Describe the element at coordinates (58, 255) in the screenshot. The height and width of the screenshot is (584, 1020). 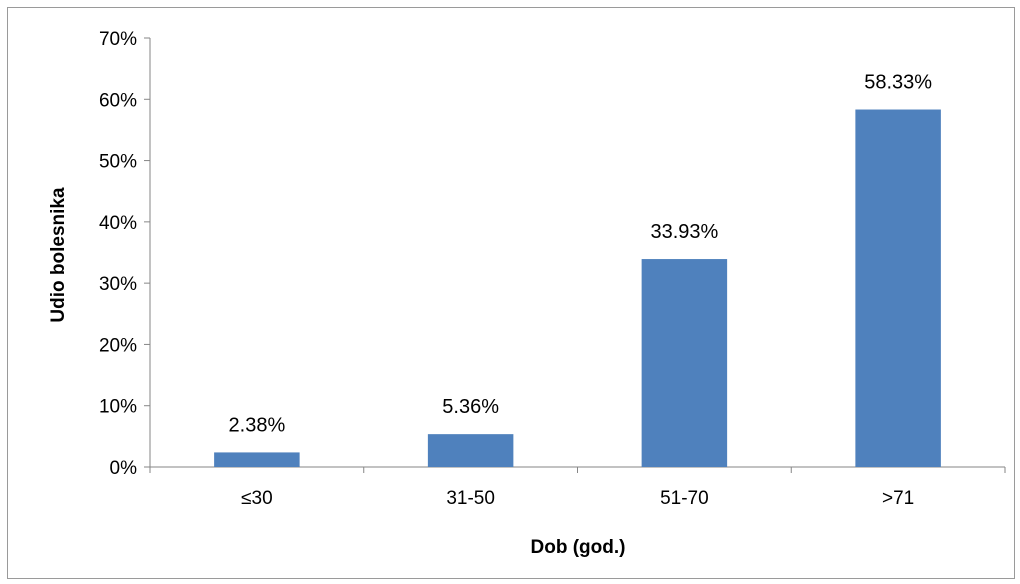
I see `y-axis-title: Udio bolesnika` at that location.